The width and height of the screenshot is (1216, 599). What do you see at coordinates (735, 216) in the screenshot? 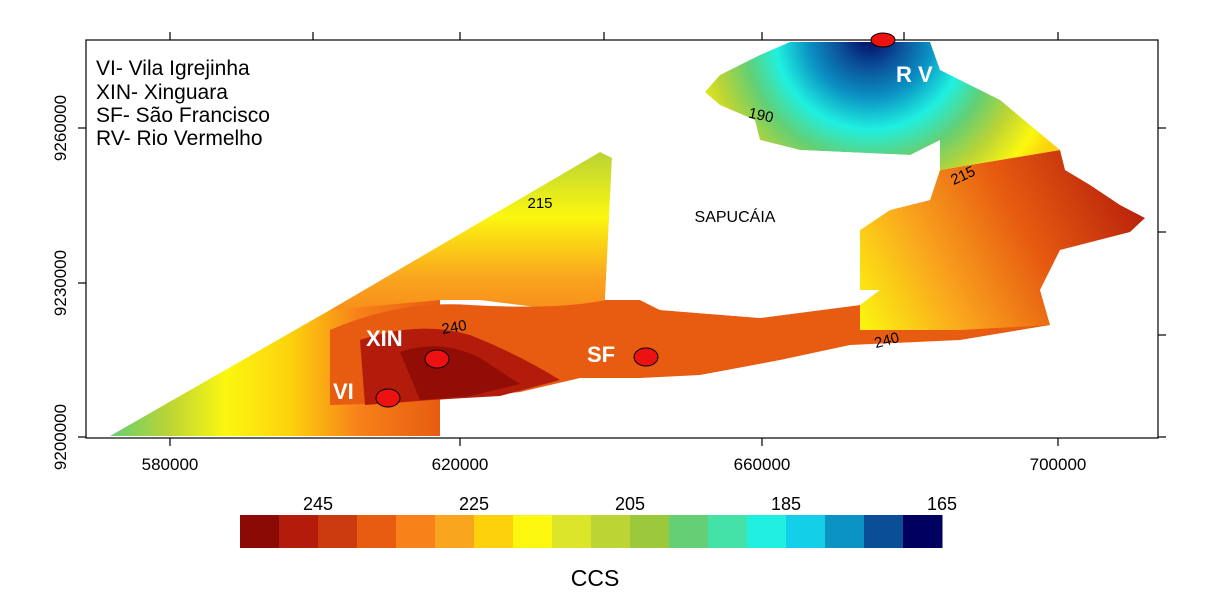
I see `region-label-sapucaia: SAPUCÁIA` at bounding box center [735, 216].